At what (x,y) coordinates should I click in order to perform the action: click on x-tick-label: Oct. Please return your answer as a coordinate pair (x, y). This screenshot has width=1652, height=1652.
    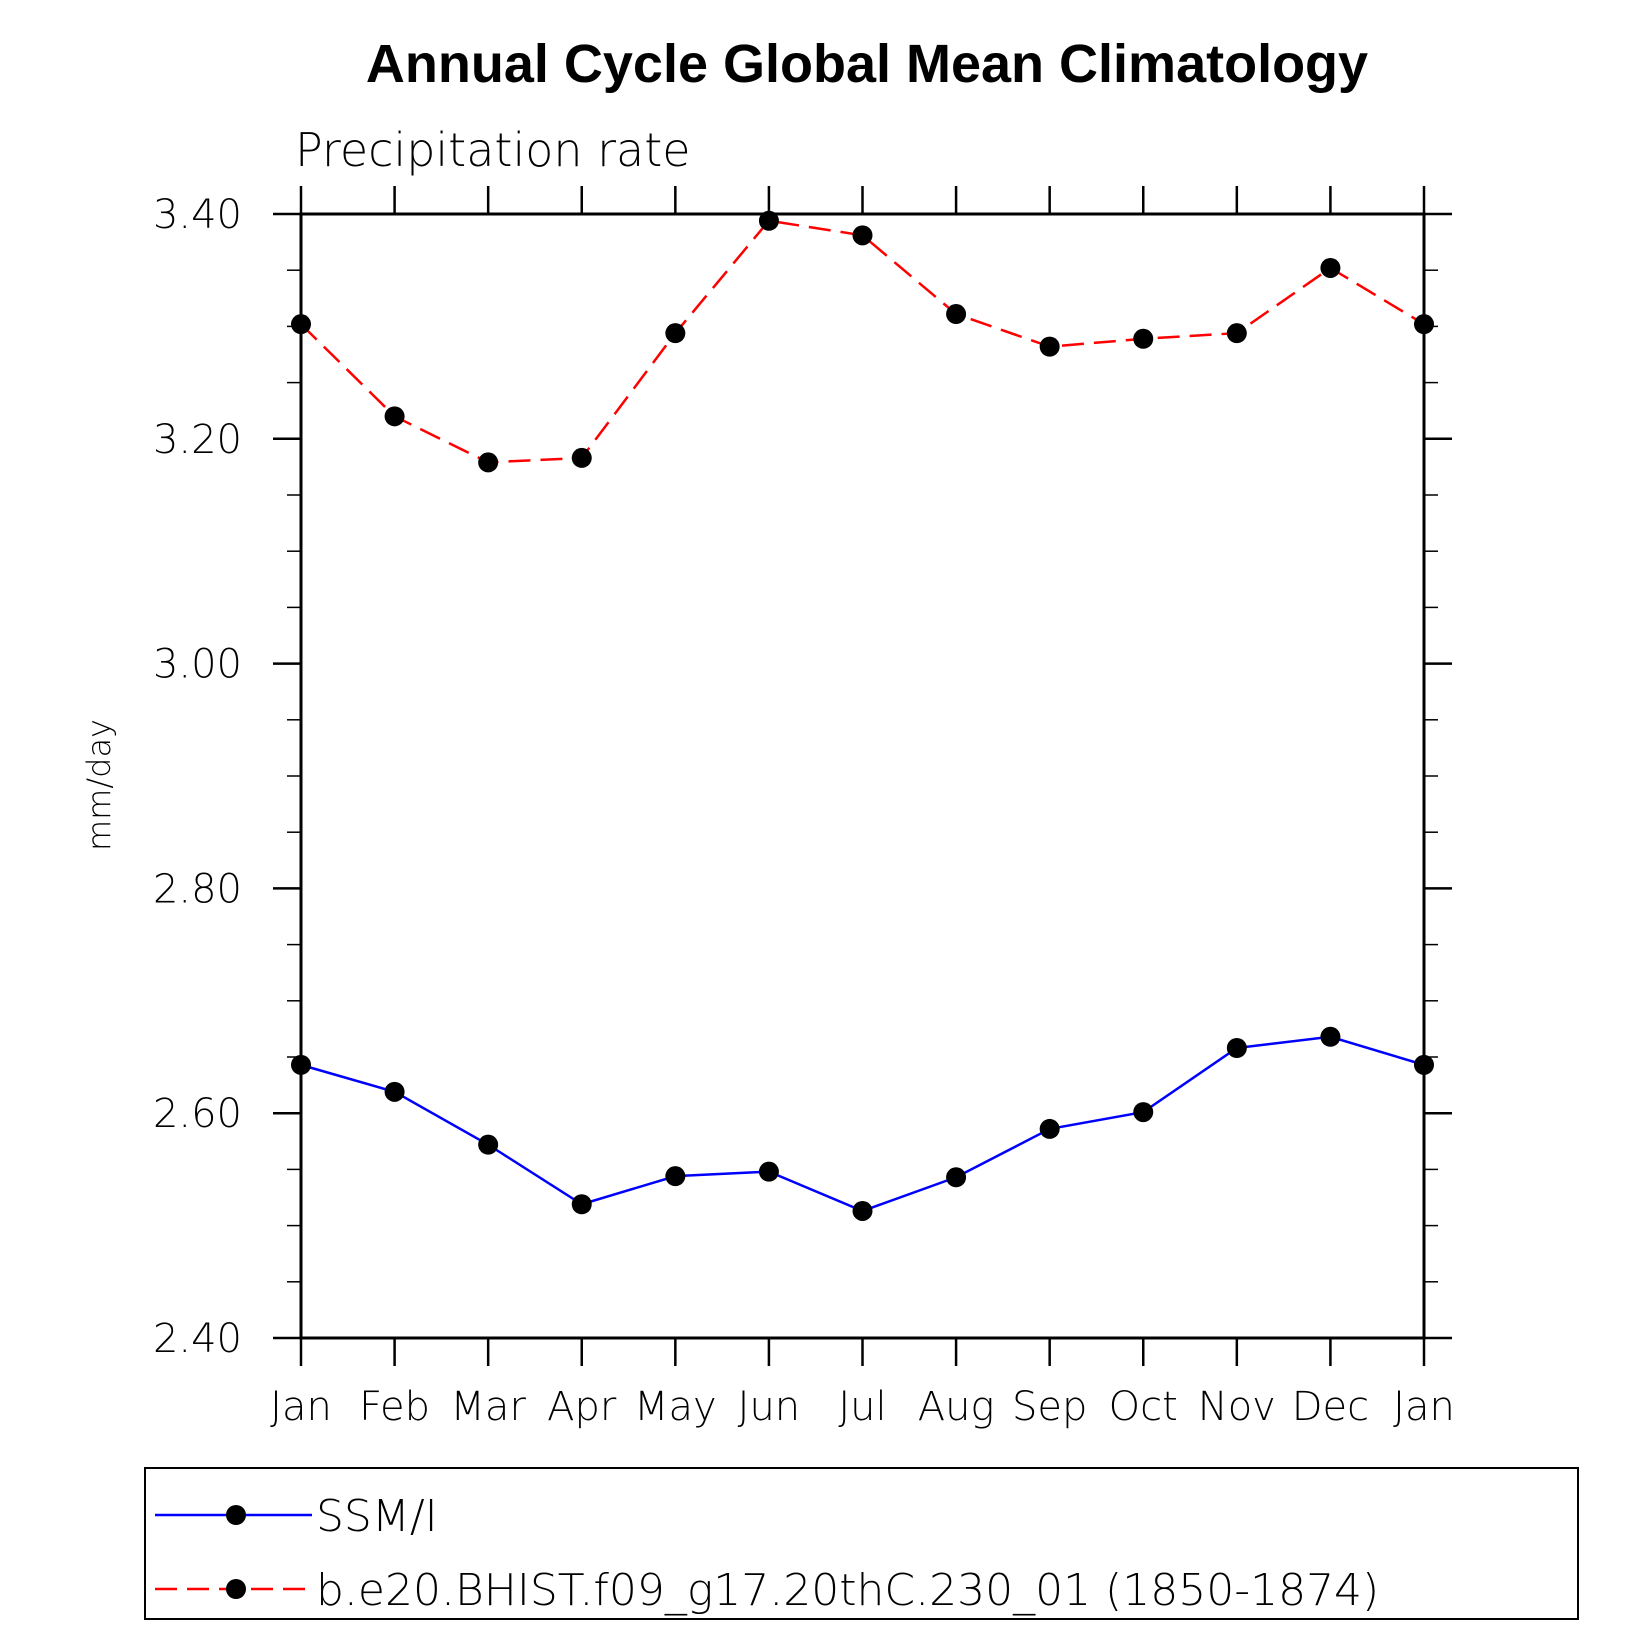
    Looking at the image, I should click on (1143, 1407).